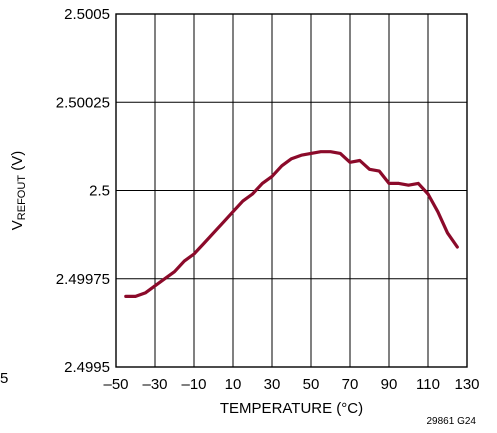  What do you see at coordinates (350, 384) in the screenshot?
I see `x-tick-label: 70` at bounding box center [350, 384].